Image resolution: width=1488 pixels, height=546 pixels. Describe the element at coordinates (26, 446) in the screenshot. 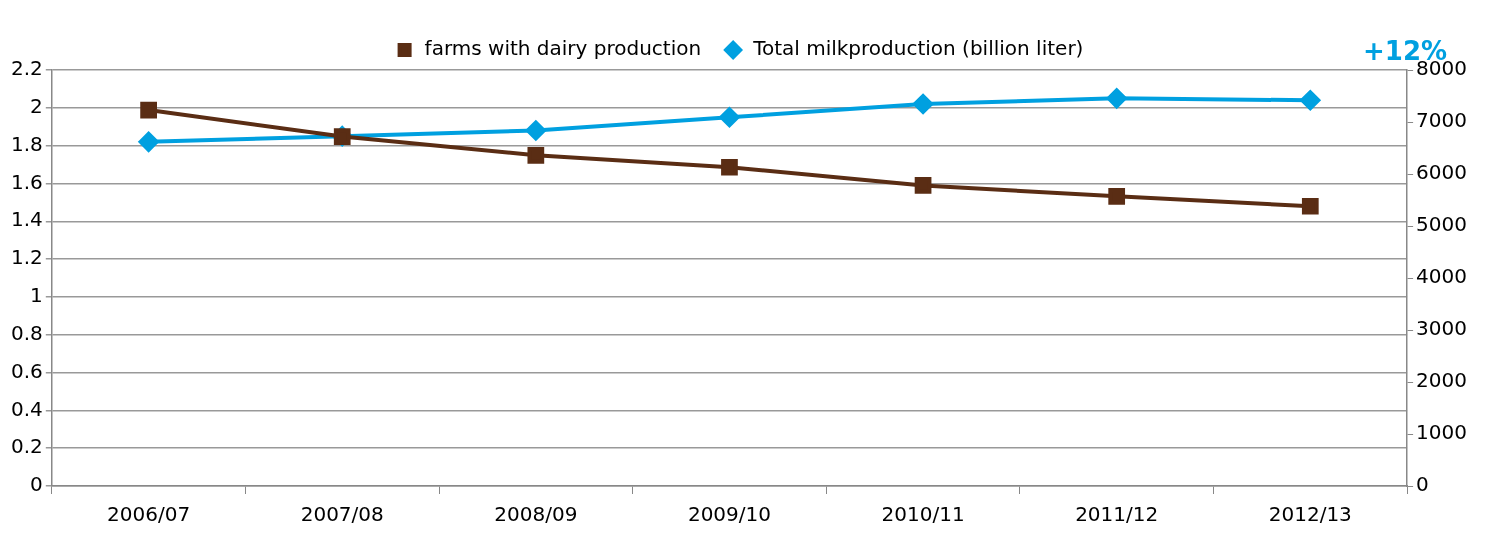

I see `y-tick-label: 0.2` at that location.